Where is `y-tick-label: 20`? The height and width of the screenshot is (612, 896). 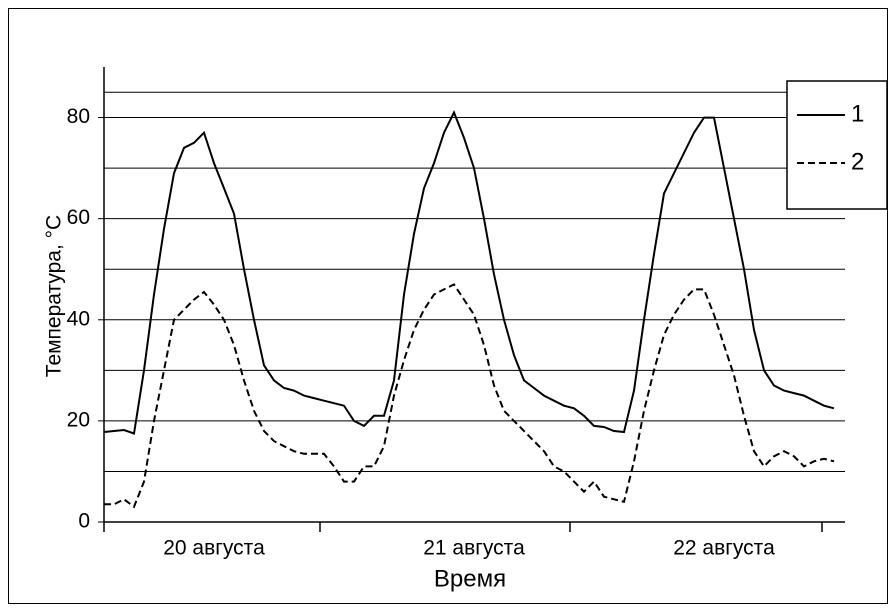 y-tick-label: 20 is located at coordinates (78, 419).